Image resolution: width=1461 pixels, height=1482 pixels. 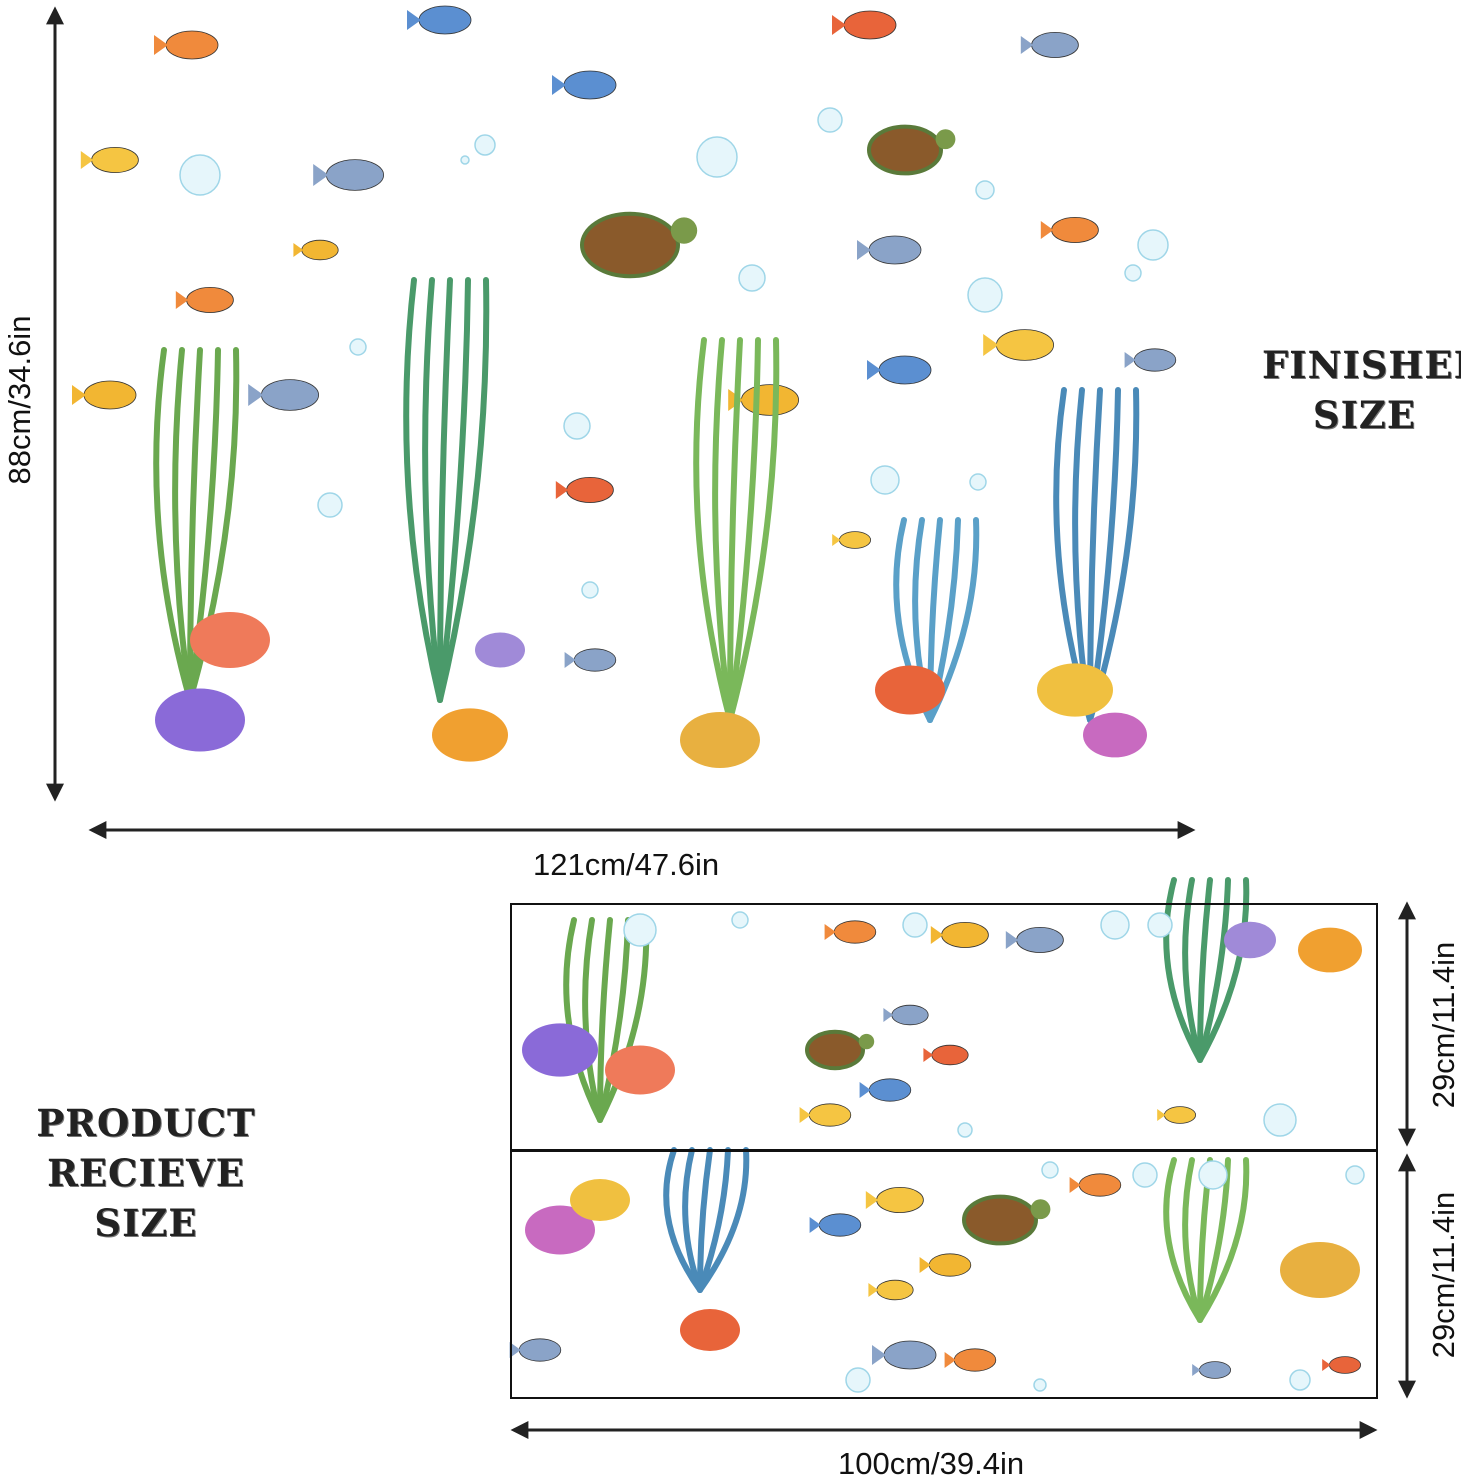 What do you see at coordinates (626, 864) in the screenshot?
I see `finished-width-label: 121cm/47.6in` at bounding box center [626, 864].